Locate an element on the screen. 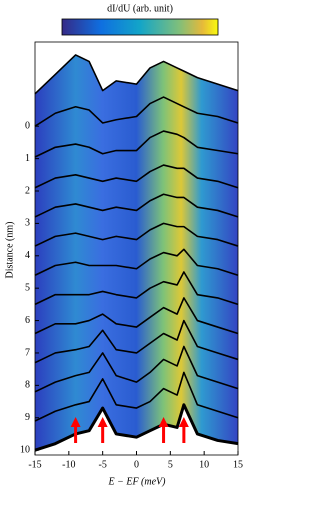  y-tick-label: 0 is located at coordinates (27, 126).